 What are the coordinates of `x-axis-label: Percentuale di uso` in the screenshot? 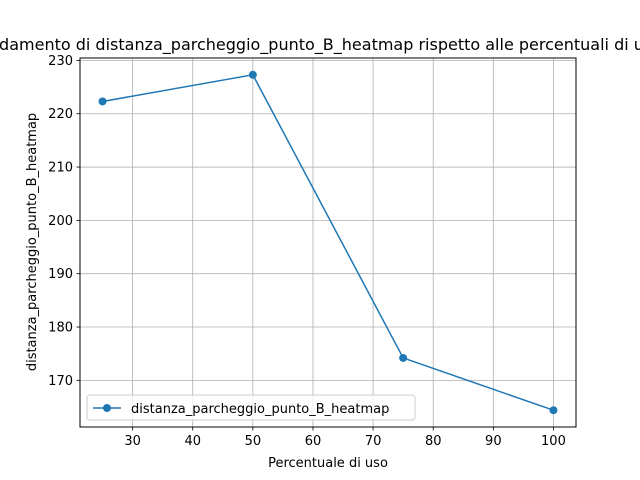 It's located at (328, 463).